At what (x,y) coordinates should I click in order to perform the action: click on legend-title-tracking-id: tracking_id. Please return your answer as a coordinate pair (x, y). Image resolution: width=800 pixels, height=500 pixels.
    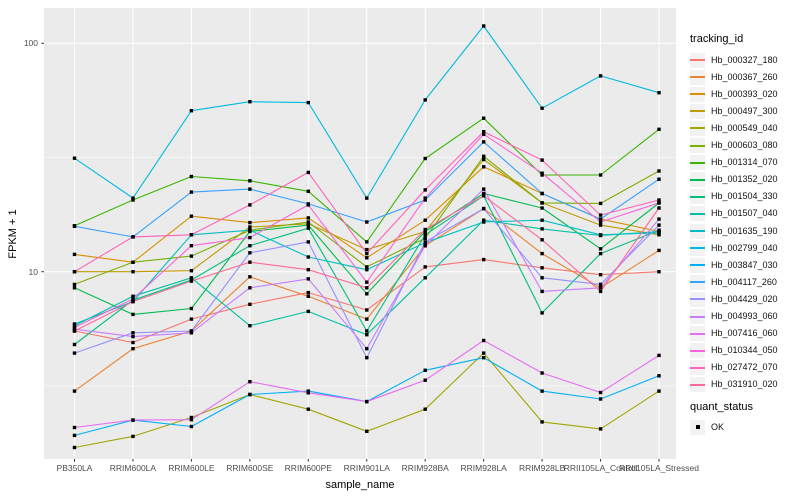
    Looking at the image, I should click on (717, 39).